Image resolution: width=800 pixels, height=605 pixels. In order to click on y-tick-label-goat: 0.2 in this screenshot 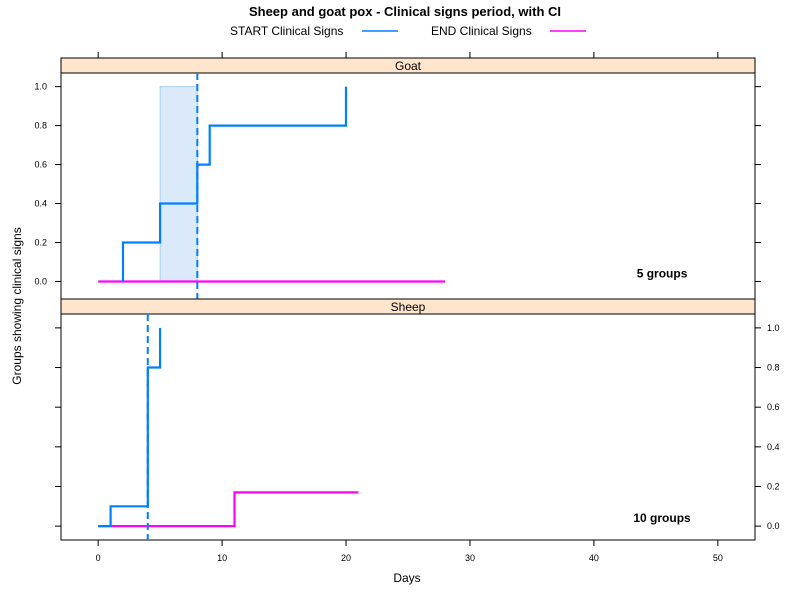, I will do `click(40, 243)`.